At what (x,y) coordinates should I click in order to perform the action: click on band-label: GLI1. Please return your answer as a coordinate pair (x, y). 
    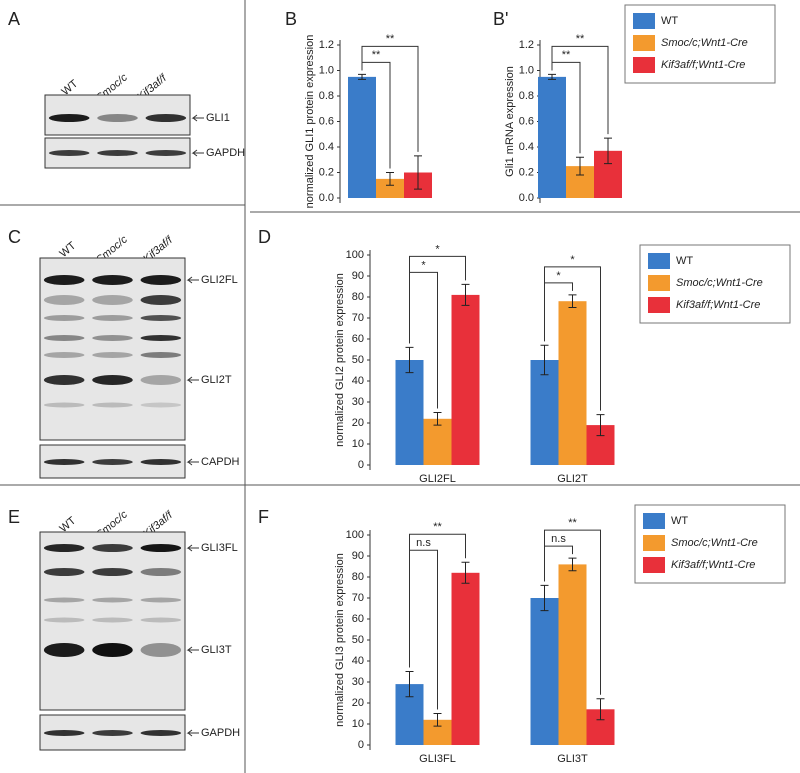
    Looking at the image, I should click on (218, 118).